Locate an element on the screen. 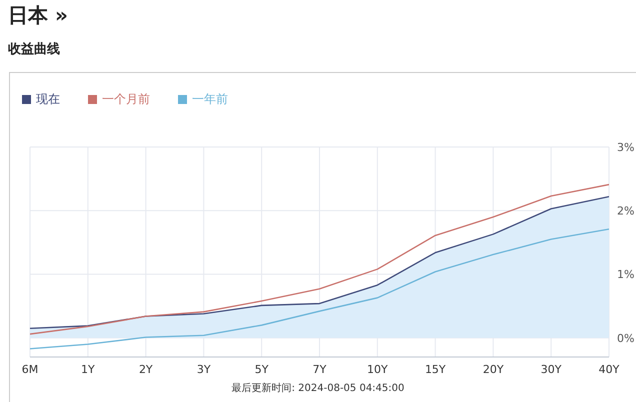 The height and width of the screenshot is (402, 636). x-tick-label: 40Y is located at coordinates (609, 369).